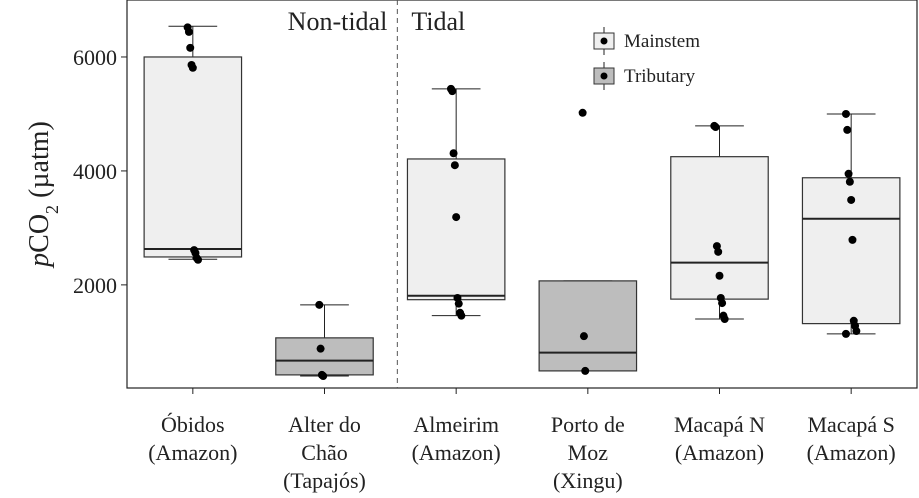 This screenshot has width=919, height=498. What do you see at coordinates (324, 424) in the screenshot?
I see `x-tick-label: Alter do` at bounding box center [324, 424].